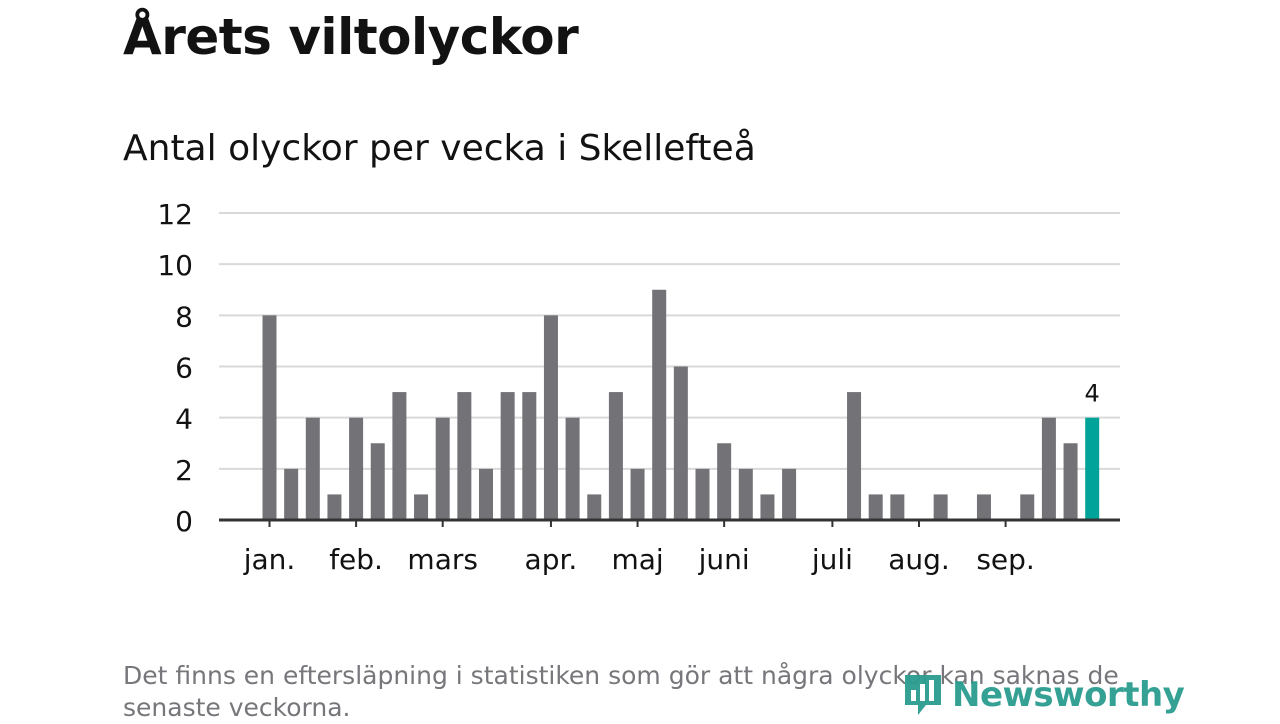 Image resolution: width=1280 pixels, height=724 pixels. Describe the element at coordinates (1005, 559) in the screenshot. I see `x-tick-label: sep.` at that location.